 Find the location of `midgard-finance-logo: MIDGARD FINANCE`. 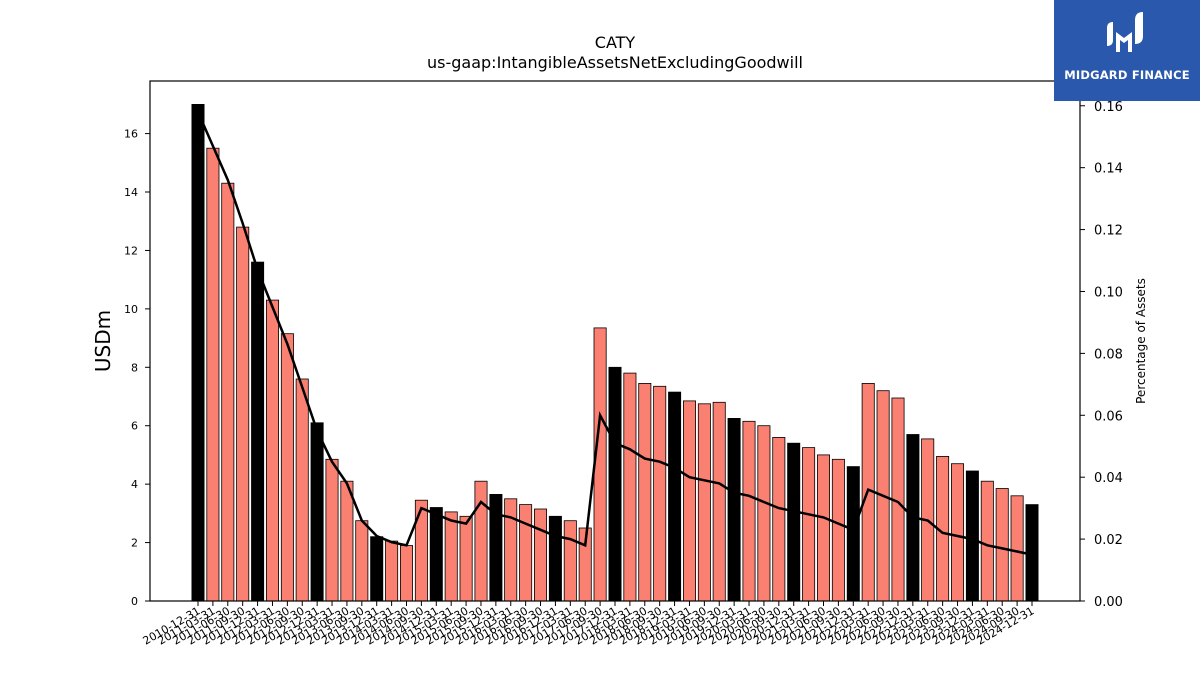

midgard-finance-logo: MIDGARD FINANCE is located at coordinates (1127, 50).